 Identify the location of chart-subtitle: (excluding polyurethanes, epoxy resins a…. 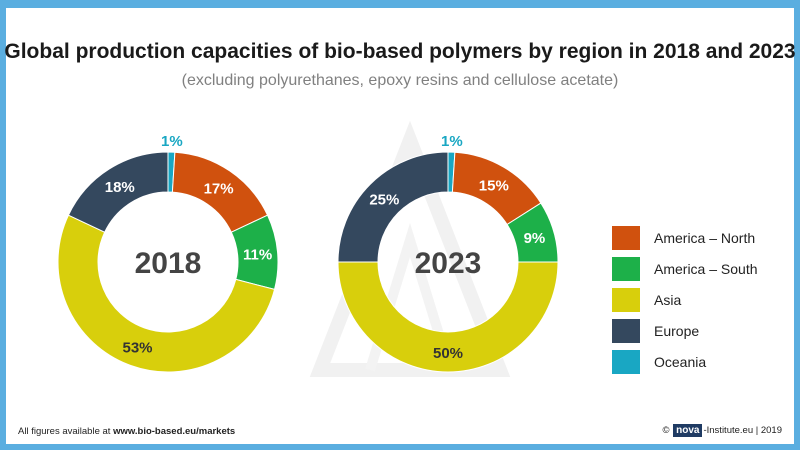
(400, 80).